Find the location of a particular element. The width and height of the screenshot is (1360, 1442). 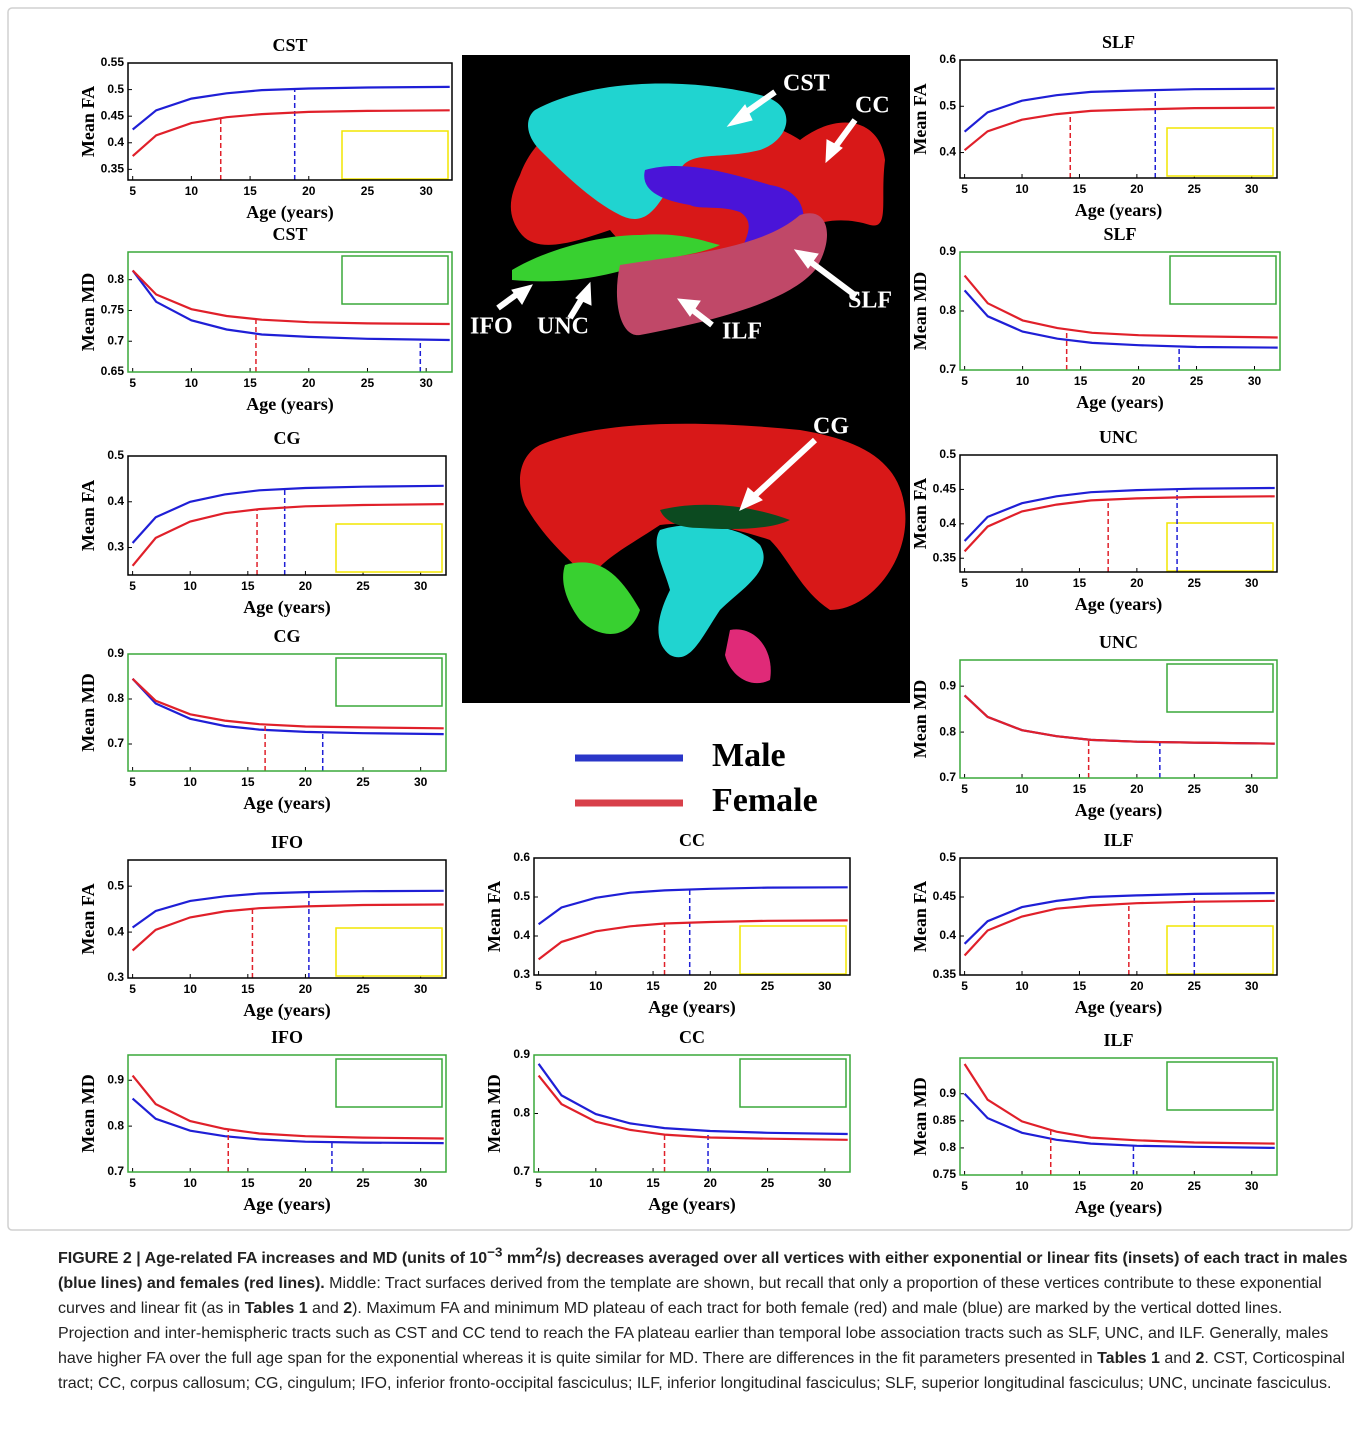

brain-label: SLF is located at coordinates (870, 301).